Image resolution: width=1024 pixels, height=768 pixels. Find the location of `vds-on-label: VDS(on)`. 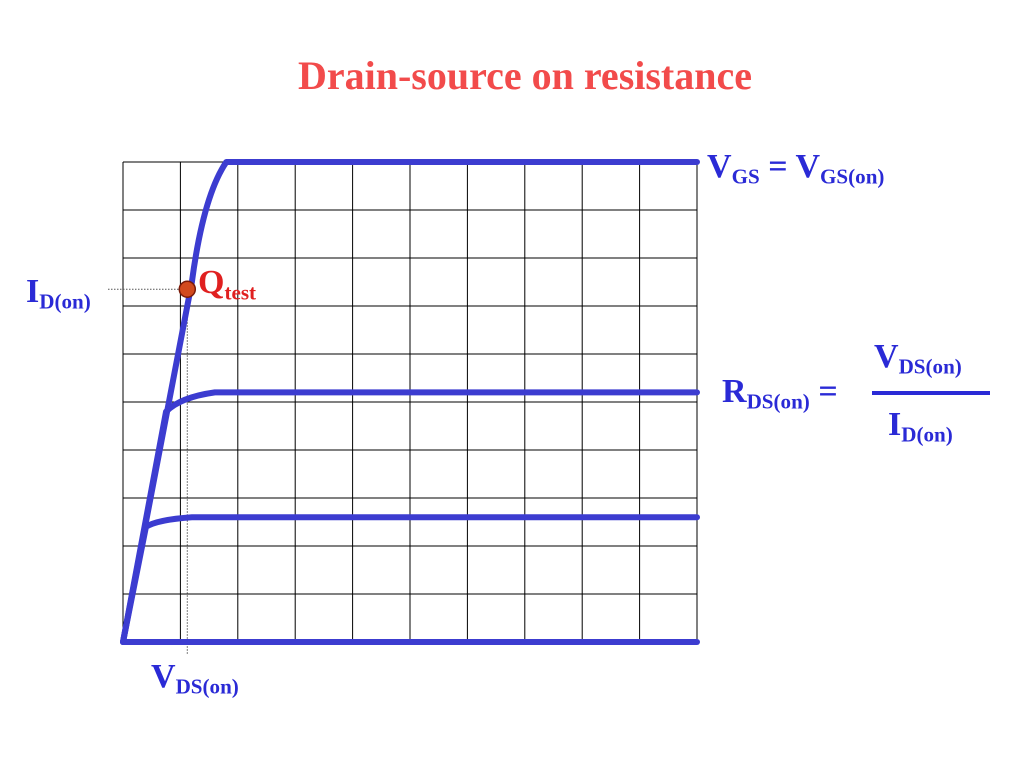

vds-on-label: VDS(on) is located at coordinates (195, 678).